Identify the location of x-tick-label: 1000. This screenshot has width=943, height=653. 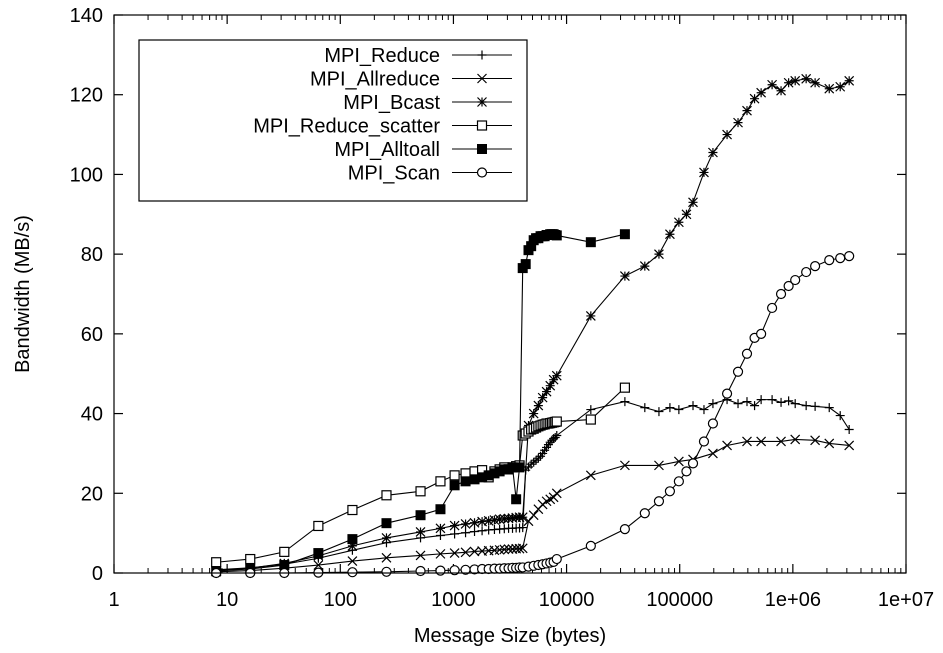
(453, 600).